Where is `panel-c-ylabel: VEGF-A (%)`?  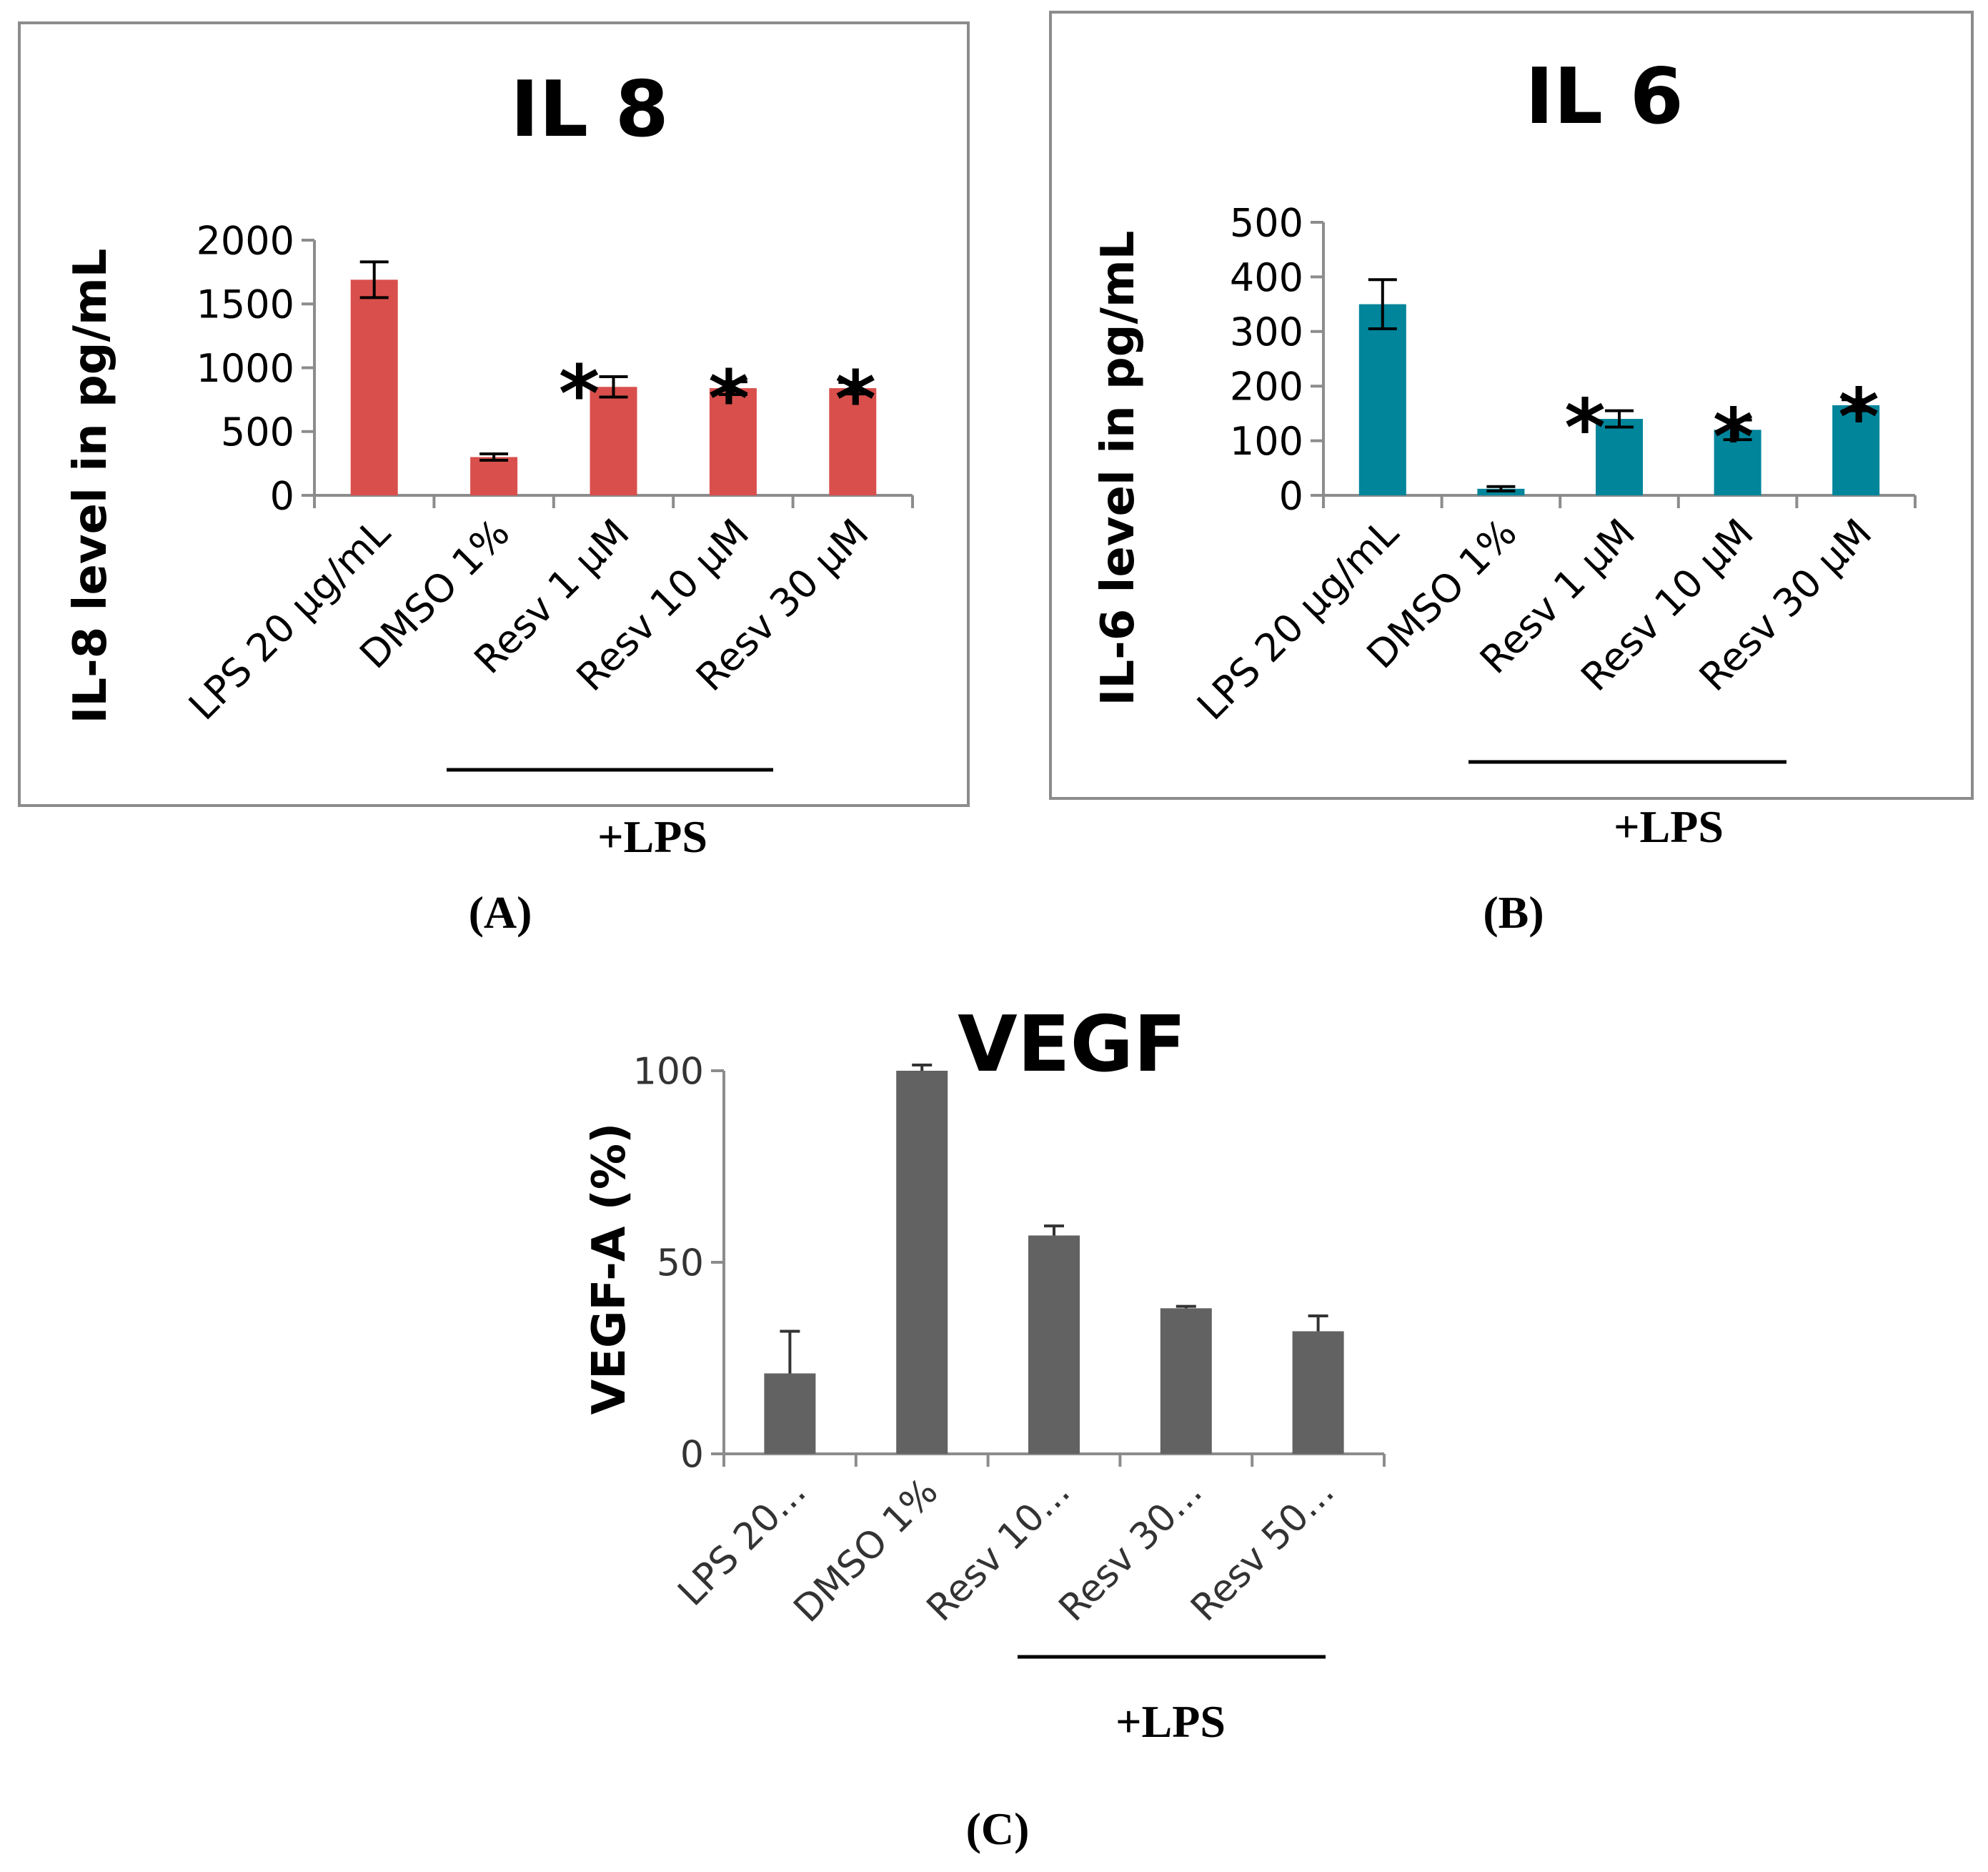
panel-c-ylabel: VEGF-A (%) is located at coordinates (609, 1269).